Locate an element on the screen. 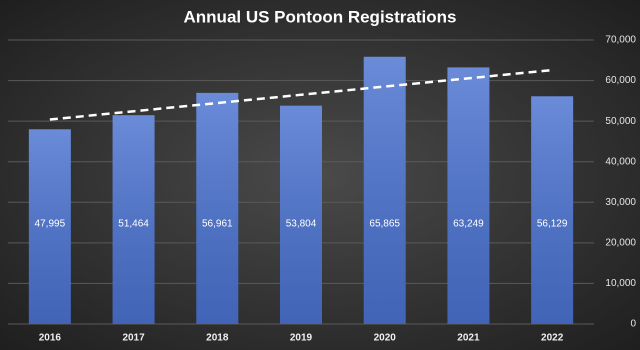  value-label: 63,249 is located at coordinates (468, 224).